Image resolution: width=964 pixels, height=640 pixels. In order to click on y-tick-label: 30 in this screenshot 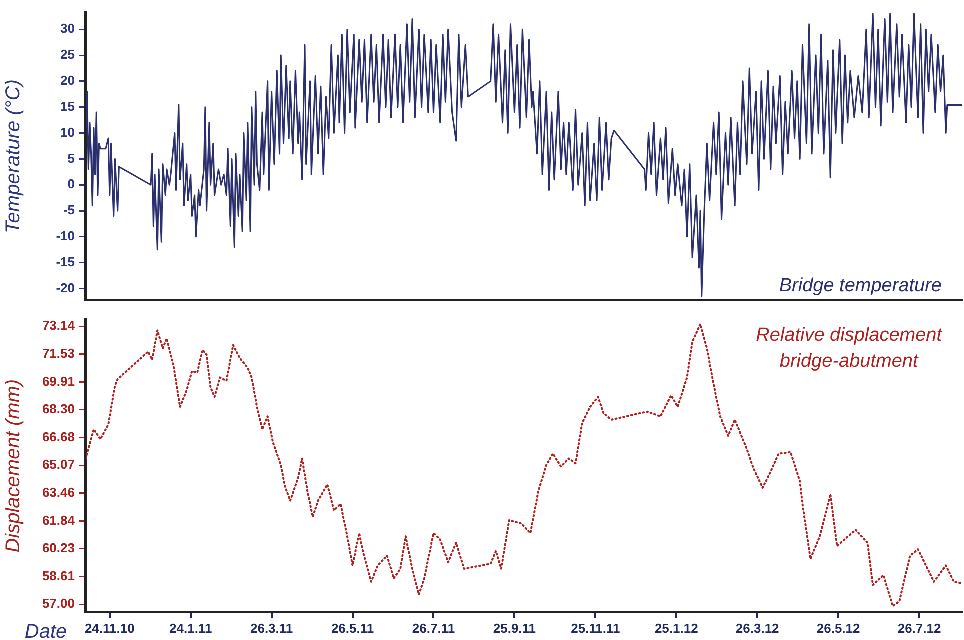, I will do `click(67, 28)`.